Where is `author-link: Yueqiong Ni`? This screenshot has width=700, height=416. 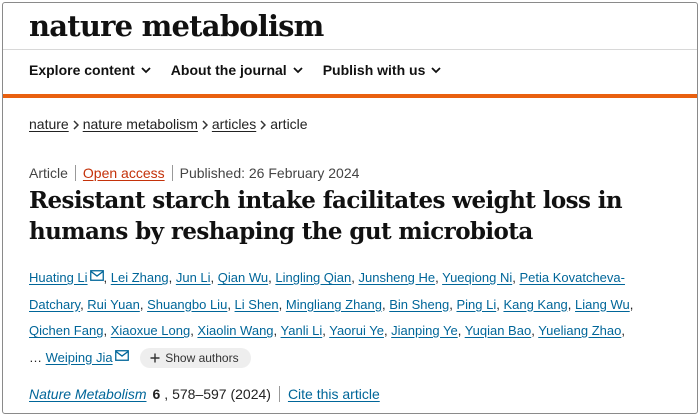 author-link: Yueqiong Ni is located at coordinates (477, 277).